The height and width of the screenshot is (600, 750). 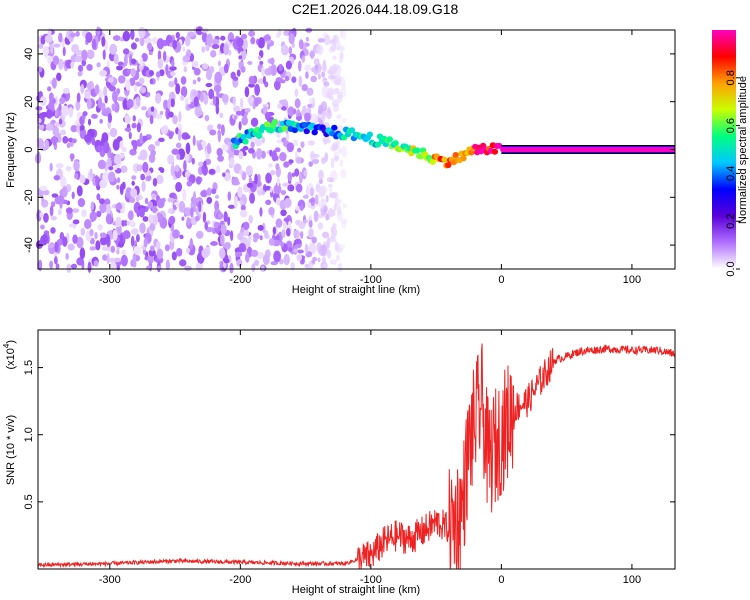 What do you see at coordinates (375, 9) in the screenshot?
I see `chart-title: C2E1.2026.044.18.09.G18` at bounding box center [375, 9].